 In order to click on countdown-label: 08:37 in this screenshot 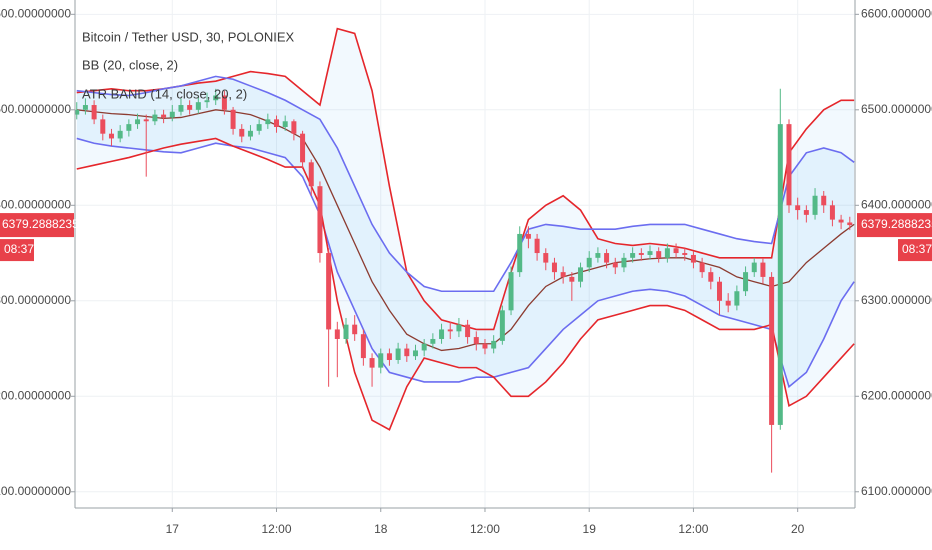, I will do `click(19, 249)`.